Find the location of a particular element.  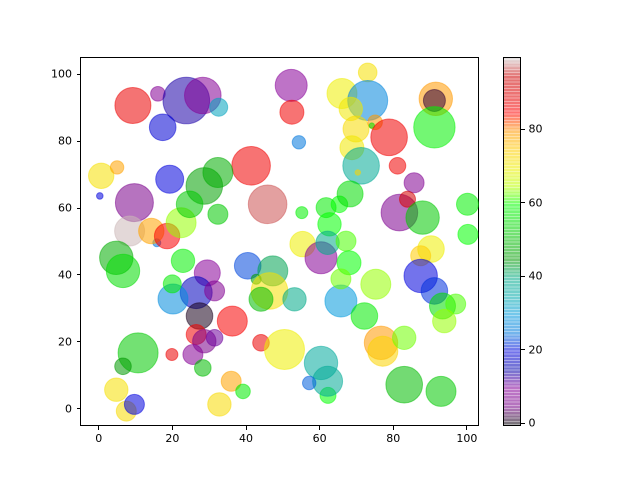

y-tick-label: 0 is located at coordinates (68, 409).